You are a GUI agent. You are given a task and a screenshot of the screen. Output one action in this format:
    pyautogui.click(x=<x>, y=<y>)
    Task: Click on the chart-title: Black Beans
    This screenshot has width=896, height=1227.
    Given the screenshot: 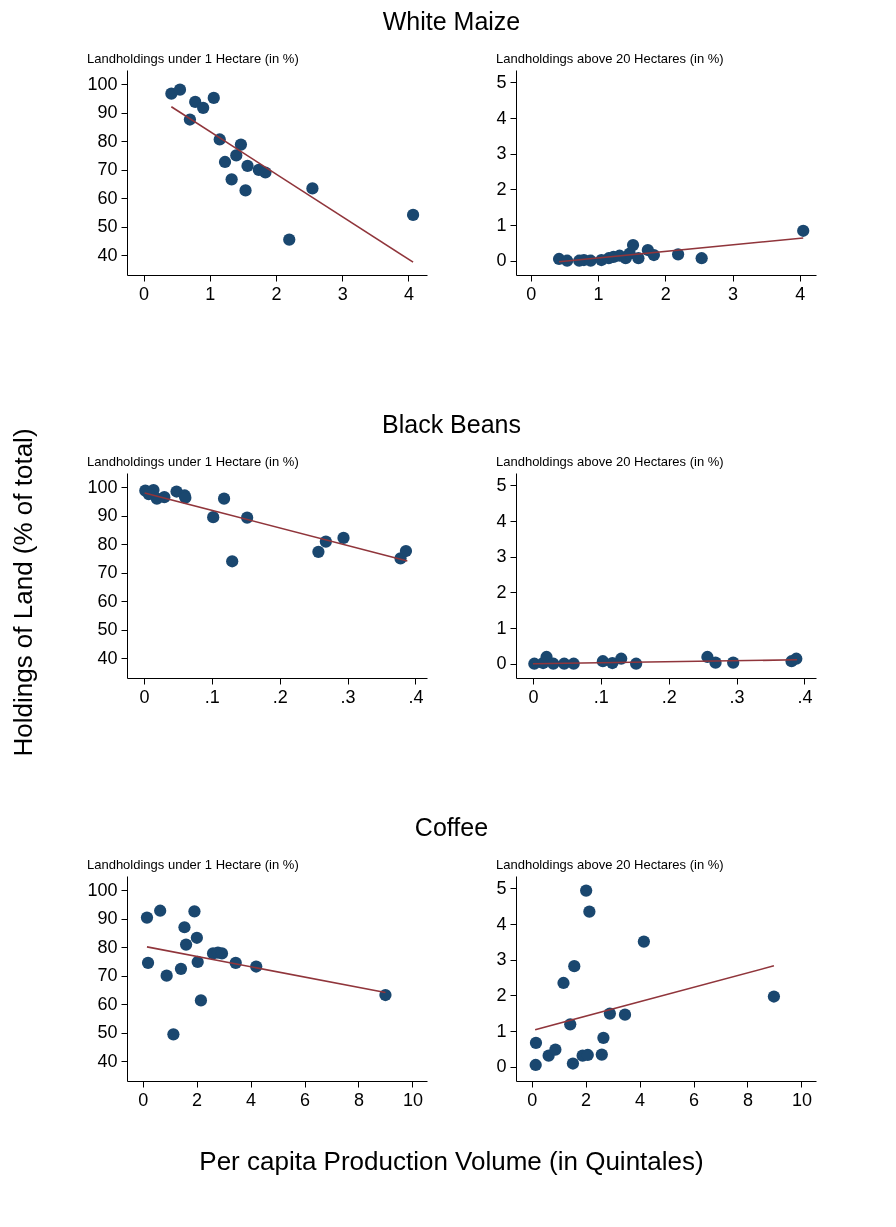 What is the action you would take?
    pyautogui.click(x=451, y=424)
    